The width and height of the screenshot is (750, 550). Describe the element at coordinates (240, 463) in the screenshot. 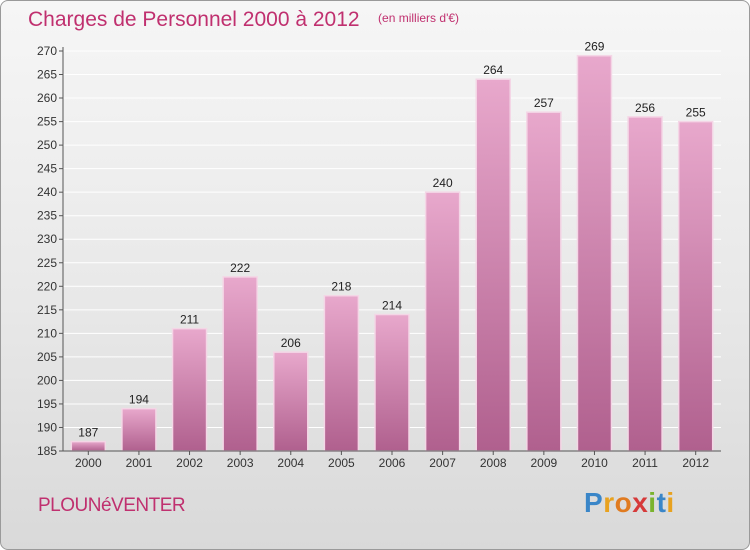

I see `x-tick-label: 2003` at that location.